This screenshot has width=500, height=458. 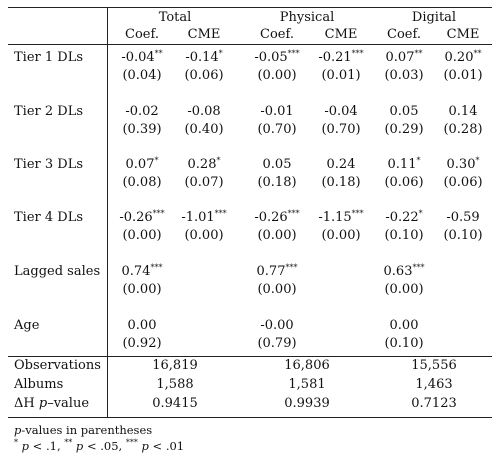 I want to click on coefficient-cell: -0.22*, so click(x=404, y=218).